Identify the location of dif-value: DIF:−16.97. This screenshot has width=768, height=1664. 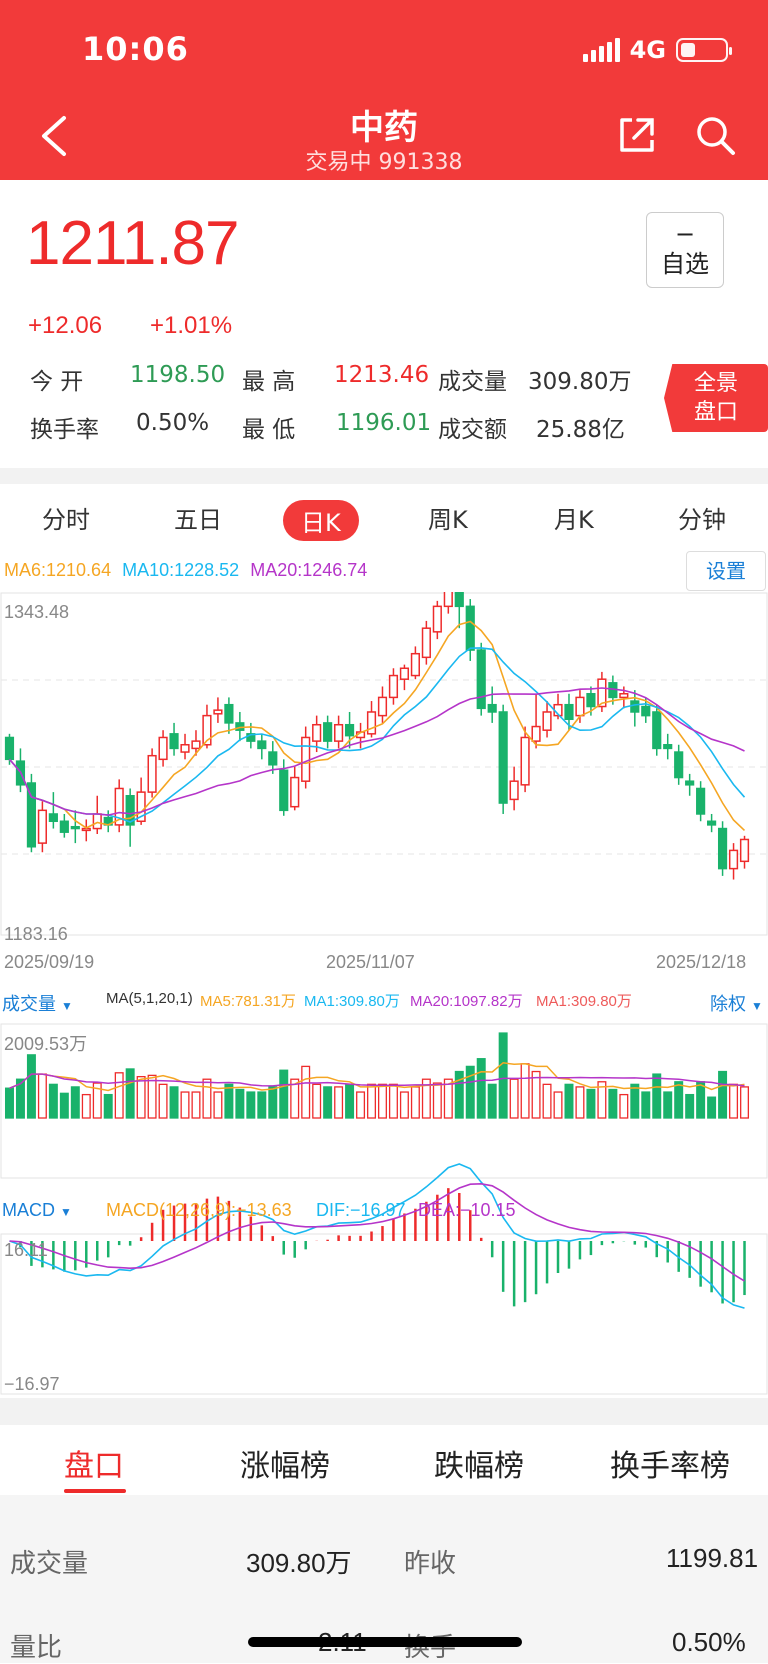
(361, 1210).